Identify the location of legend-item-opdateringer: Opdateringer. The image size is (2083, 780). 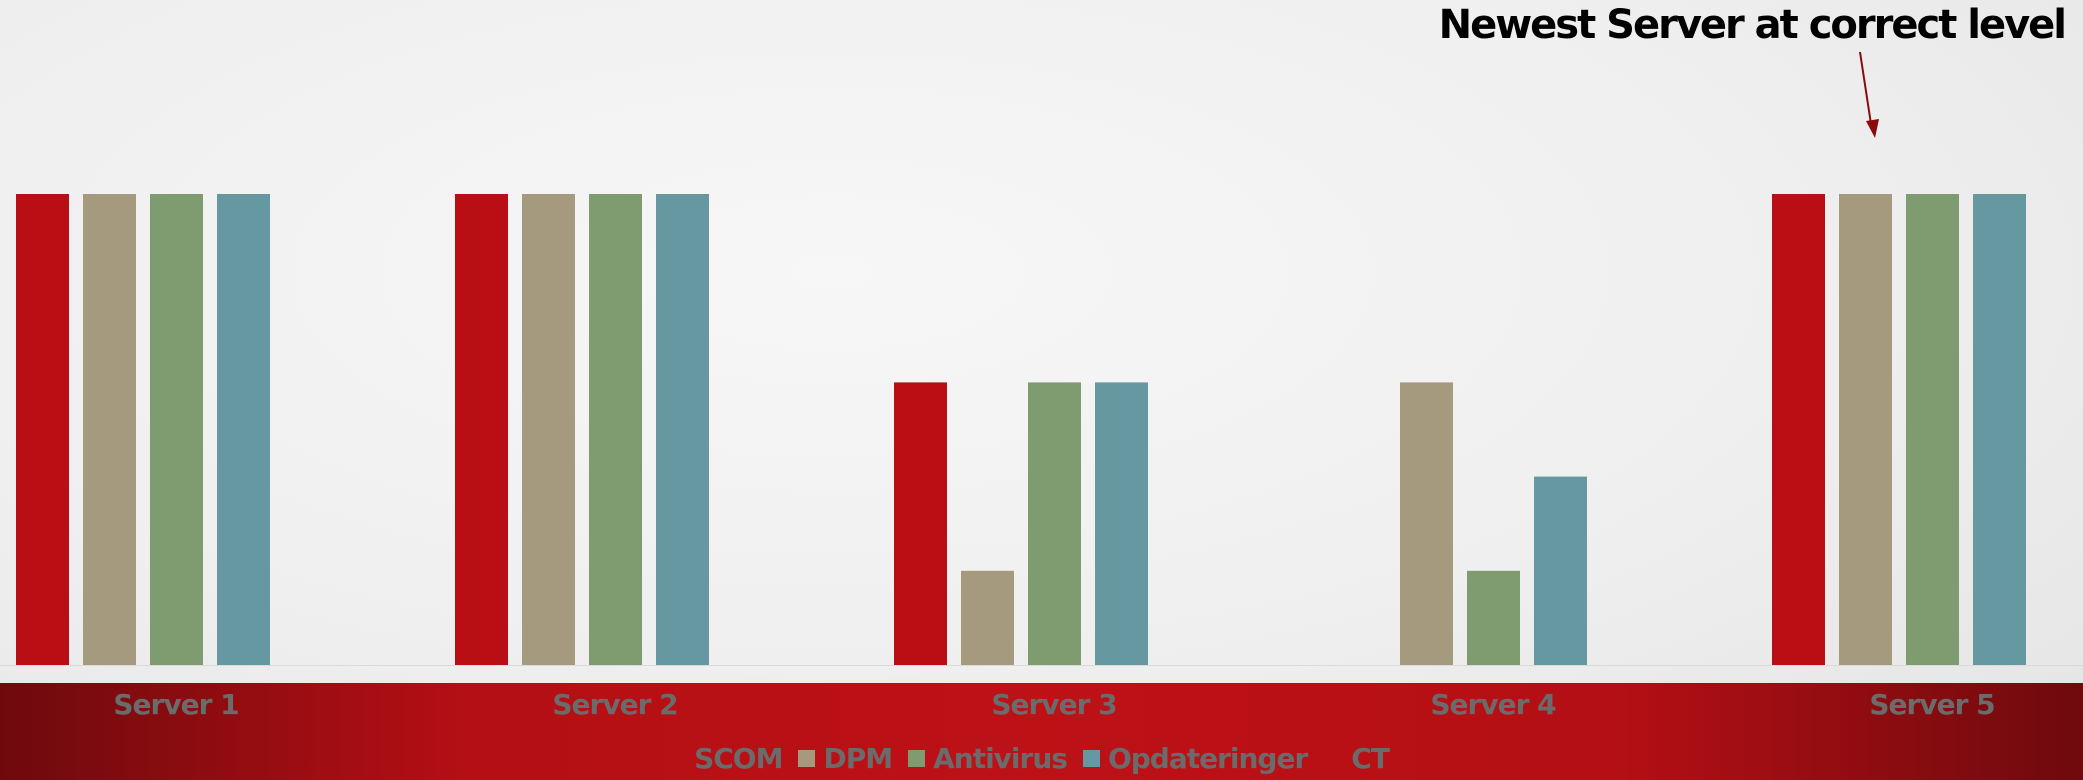
(1195, 758).